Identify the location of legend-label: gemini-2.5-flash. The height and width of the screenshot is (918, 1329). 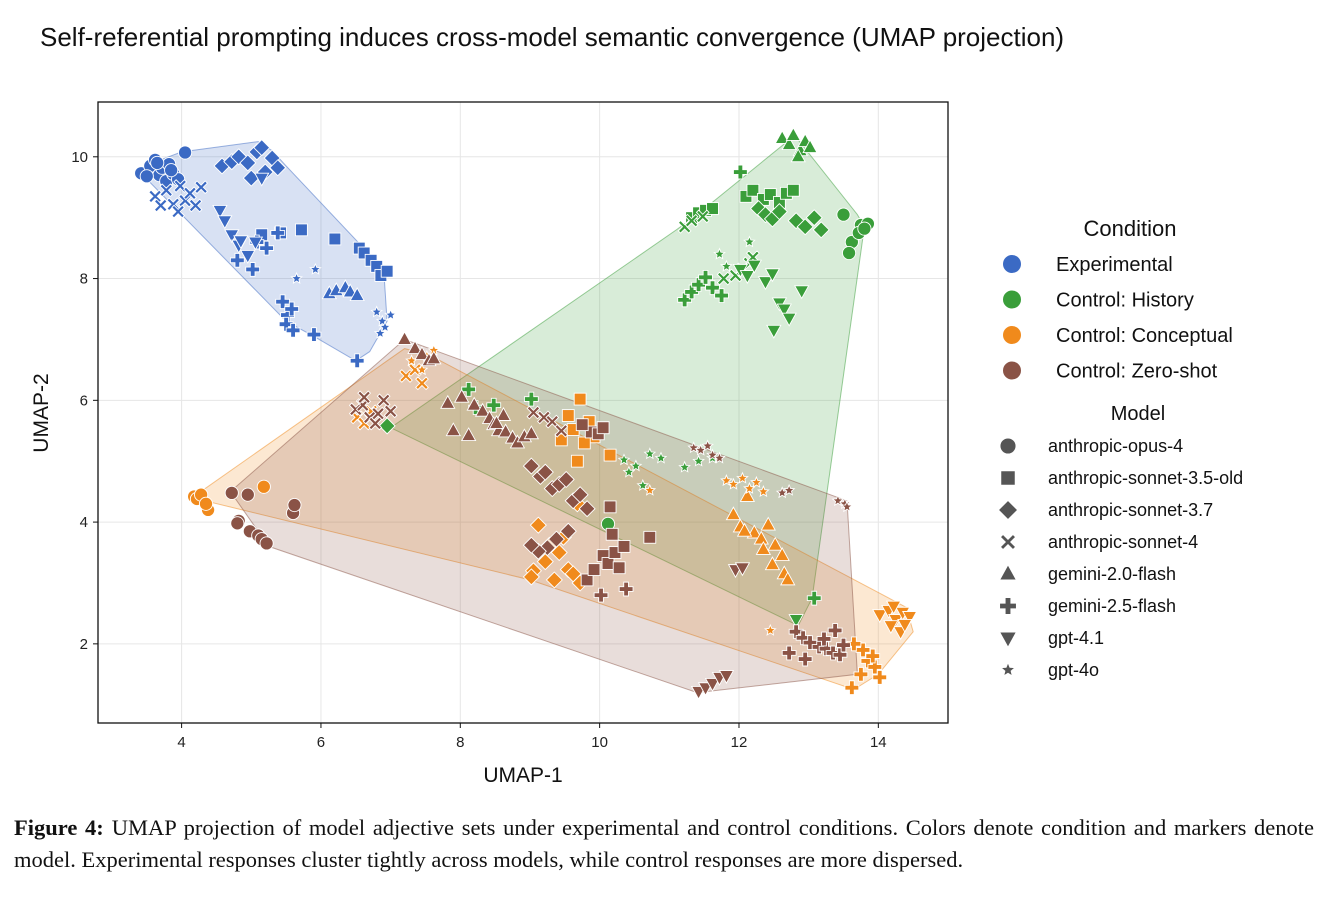
(1112, 606).